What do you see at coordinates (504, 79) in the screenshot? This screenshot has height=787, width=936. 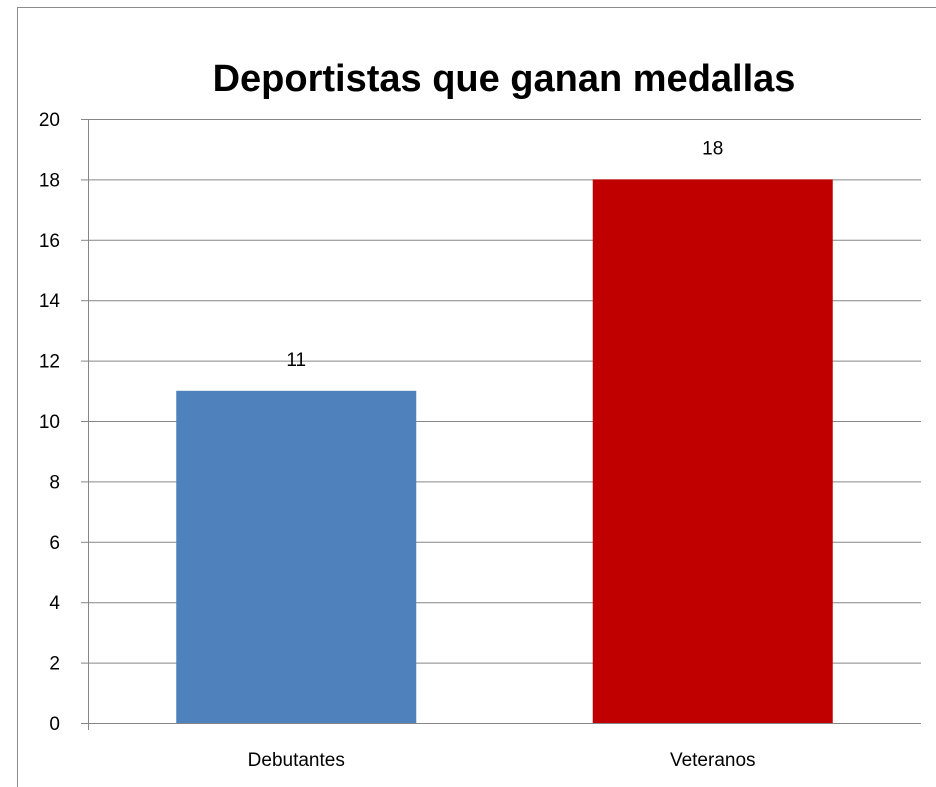 I see `chart-title: Deportistas que ganan medallas` at bounding box center [504, 79].